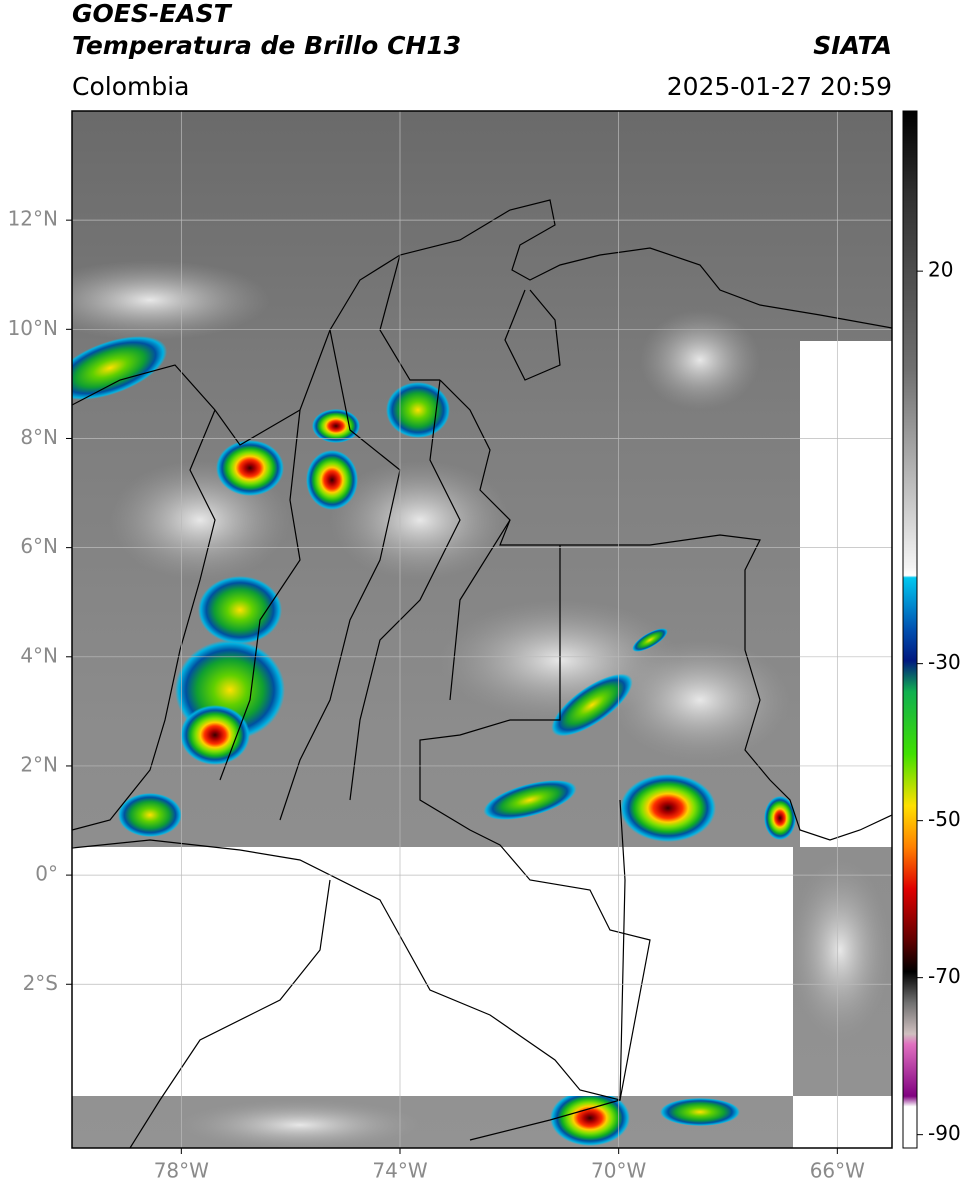  Describe the element at coordinates (944, 819) in the screenshot. I see `colorbar-tick-label: -50` at that location.